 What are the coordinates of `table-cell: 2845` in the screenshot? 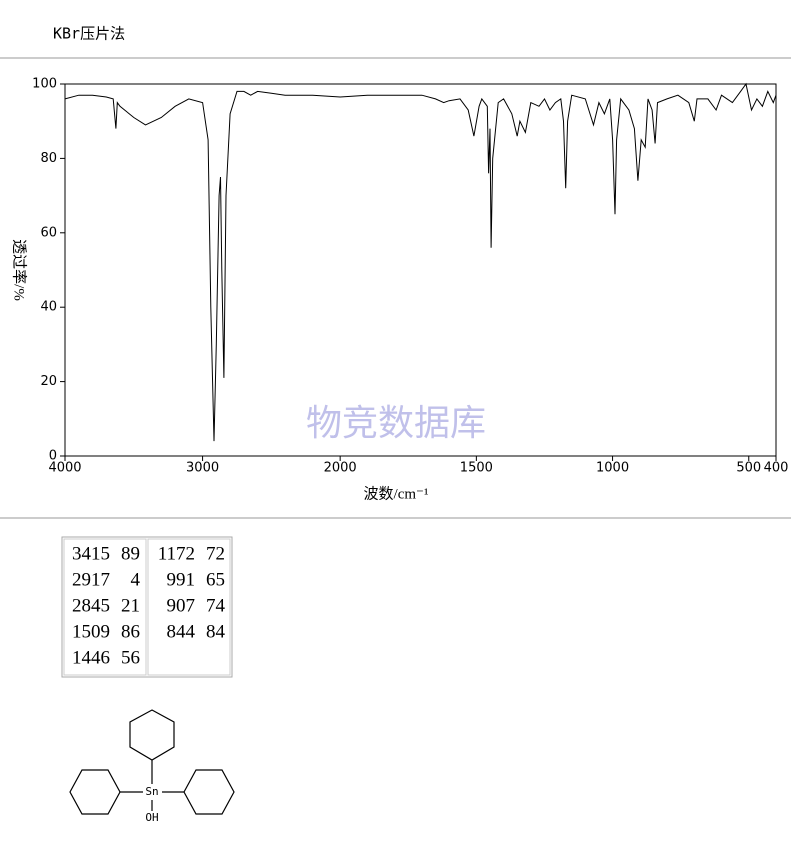 It's located at (91, 605).